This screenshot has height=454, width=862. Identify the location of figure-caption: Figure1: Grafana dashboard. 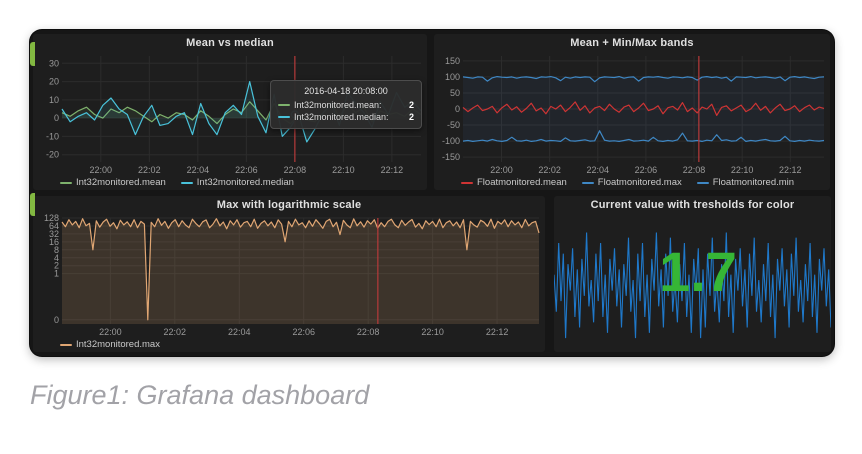
(200, 395).